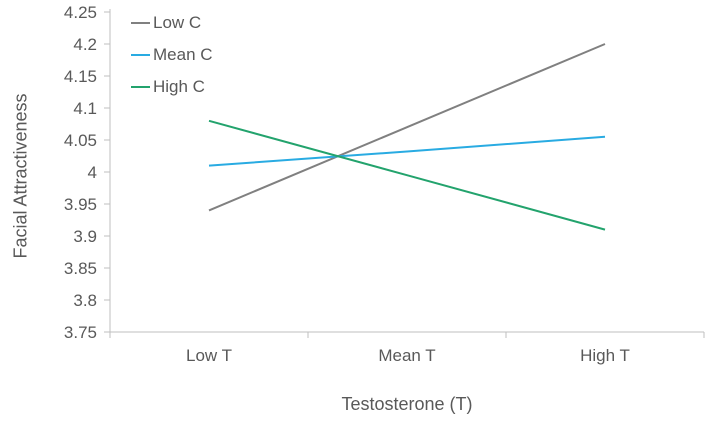 The width and height of the screenshot is (709, 423). What do you see at coordinates (85, 108) in the screenshot?
I see `y-tick-label: 4.1` at bounding box center [85, 108].